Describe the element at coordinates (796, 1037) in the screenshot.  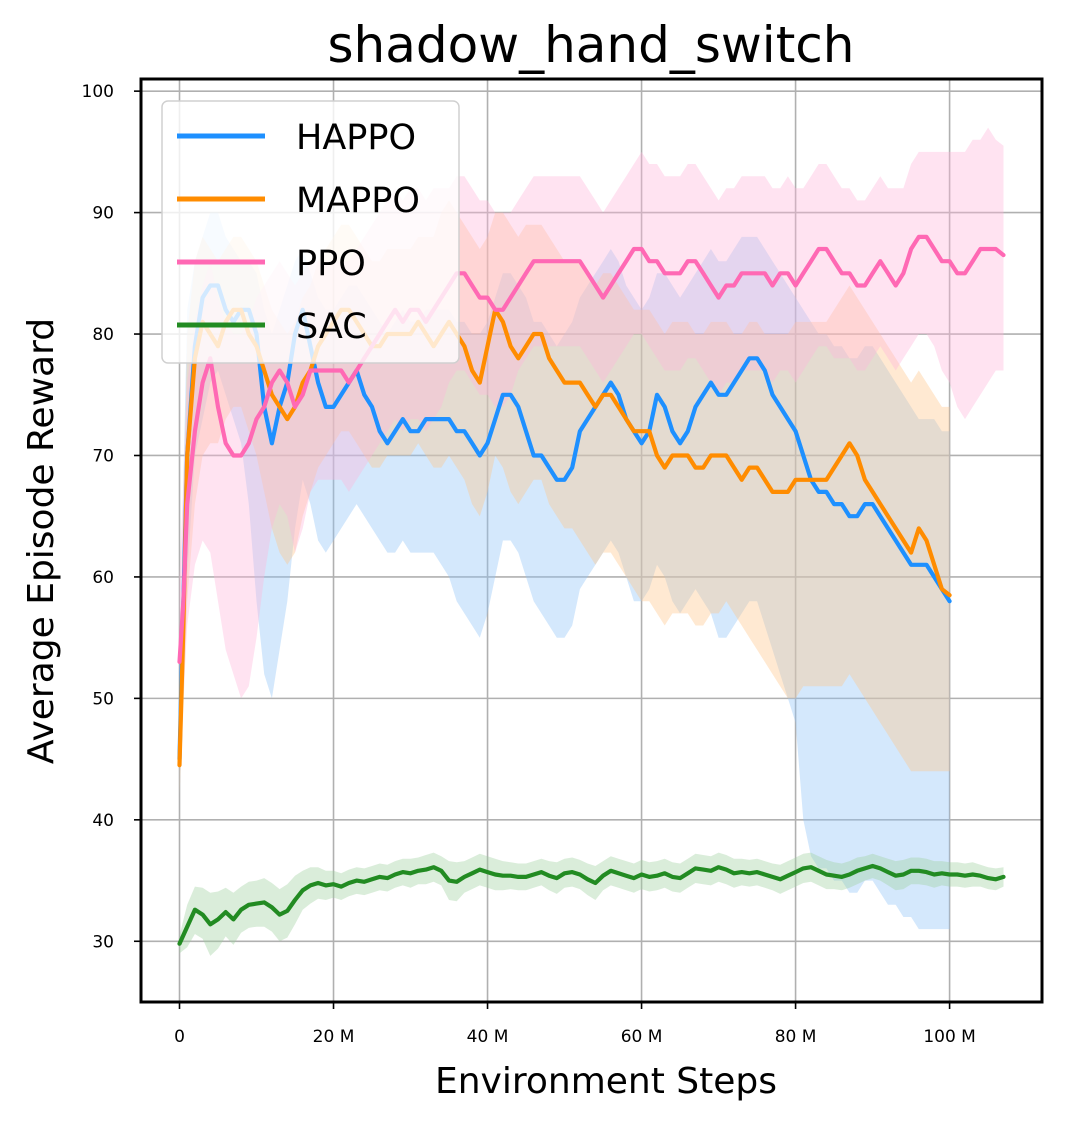
I see `x-tick-label: 80 M` at that location.